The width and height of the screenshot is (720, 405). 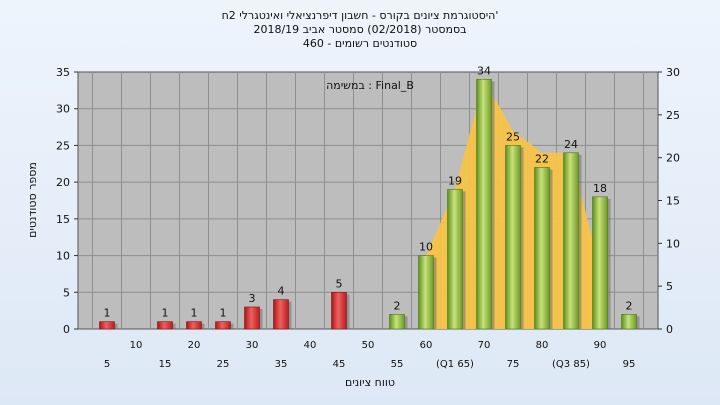 I want to click on y2-tick-label: 25, so click(x=673, y=115).